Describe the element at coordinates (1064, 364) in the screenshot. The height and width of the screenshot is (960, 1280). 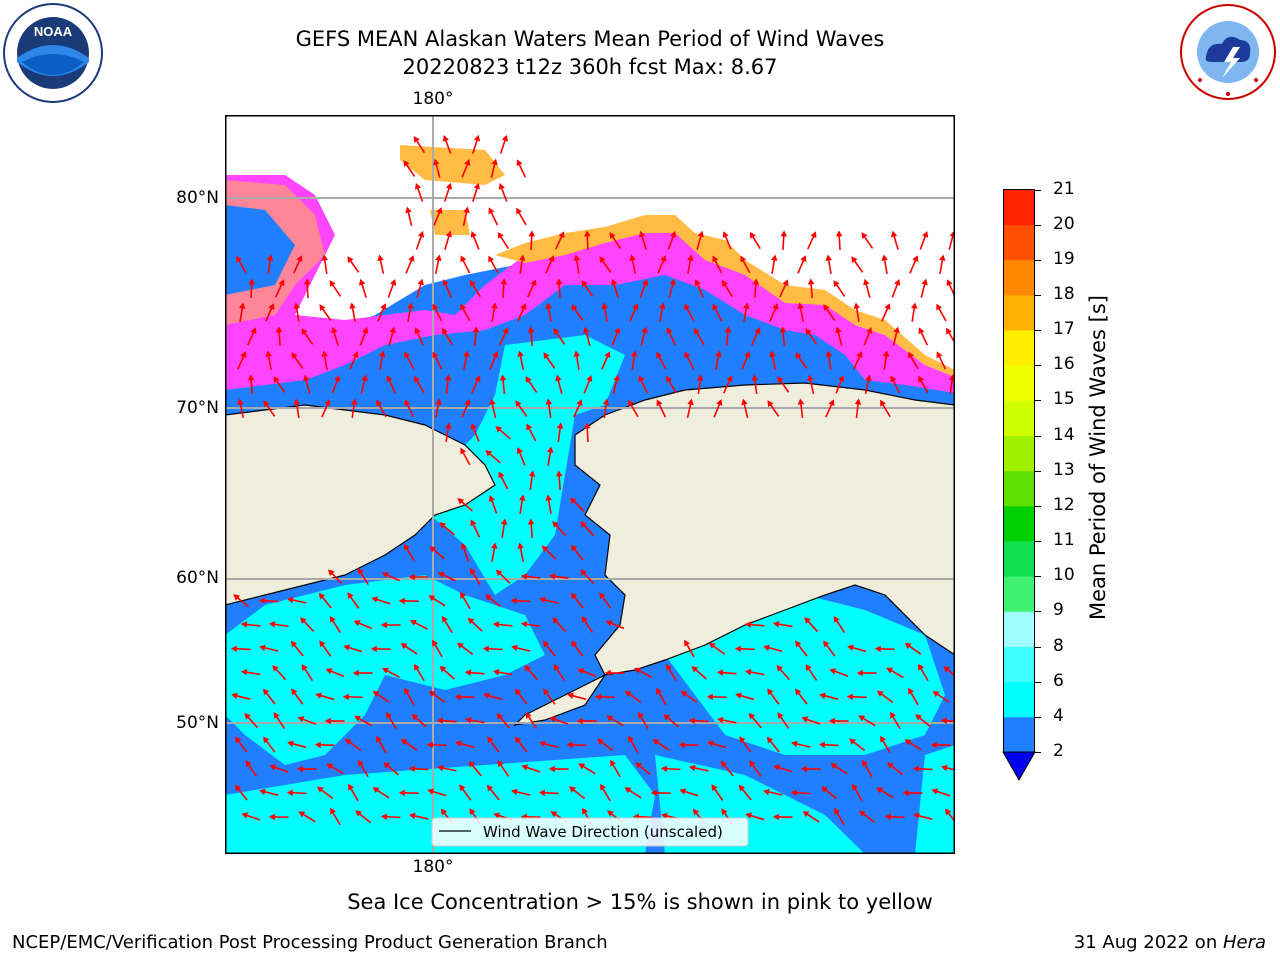
I see `colorbar-tick-label: 16` at that location.